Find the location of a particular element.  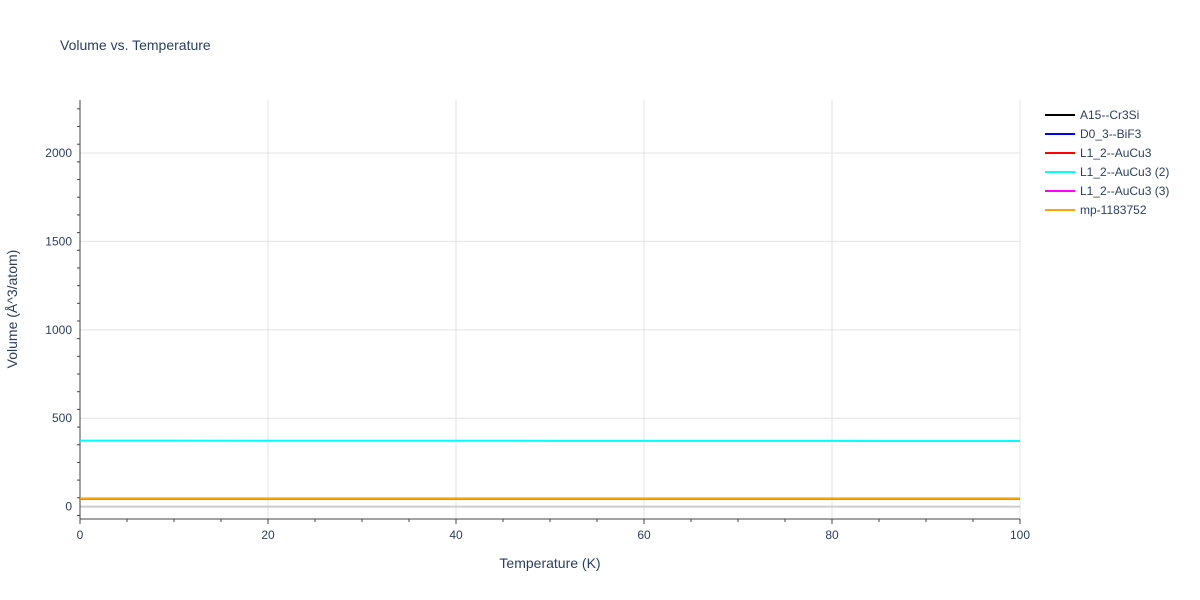

legend-item: D0_3--BiF3 is located at coordinates (1093, 134).